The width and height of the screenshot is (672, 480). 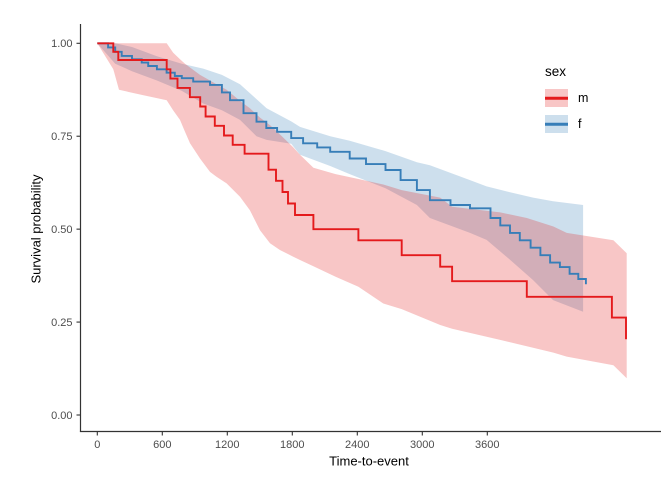 I want to click on y-tick-label: 1.00, so click(x=61, y=44).